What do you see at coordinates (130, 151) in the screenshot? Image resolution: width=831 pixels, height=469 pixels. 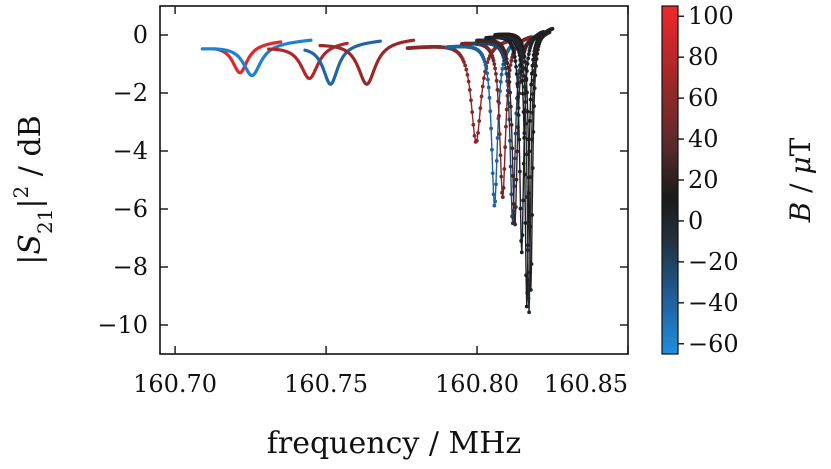 I see `y-tick-label: −4` at bounding box center [130, 151].